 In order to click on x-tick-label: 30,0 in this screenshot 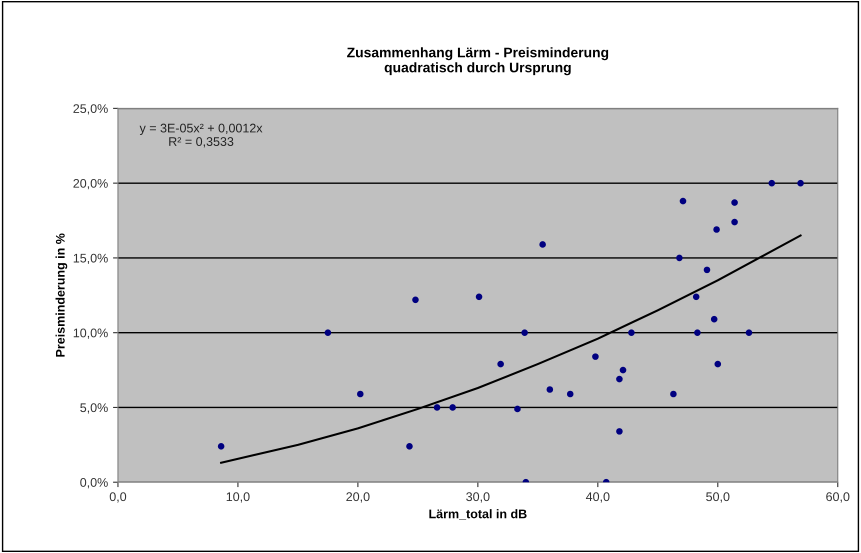, I will do `click(478, 497)`.